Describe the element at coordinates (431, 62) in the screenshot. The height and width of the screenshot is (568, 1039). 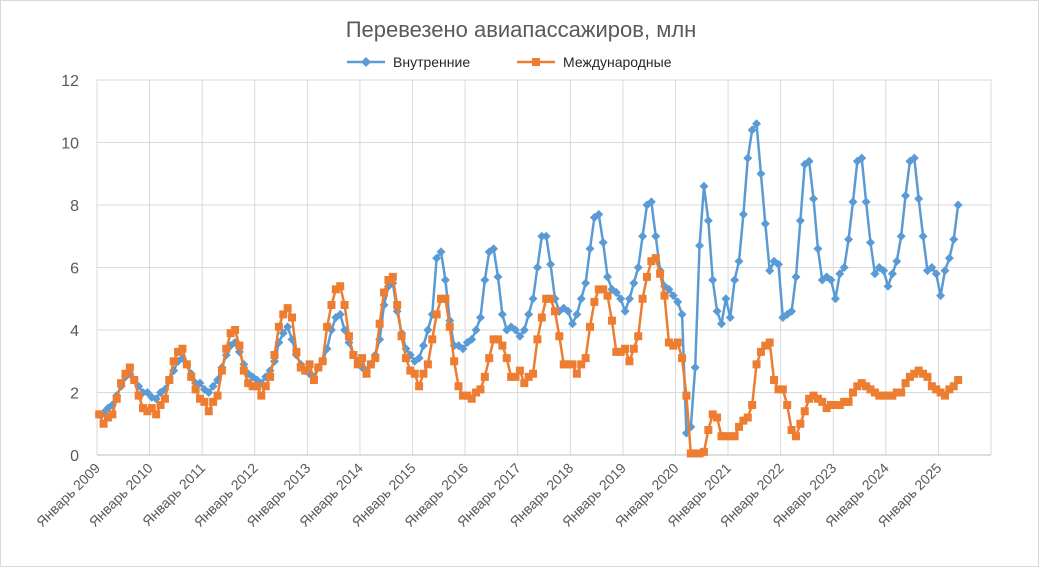
I see `legend-label-domestic: Внутренние` at that location.